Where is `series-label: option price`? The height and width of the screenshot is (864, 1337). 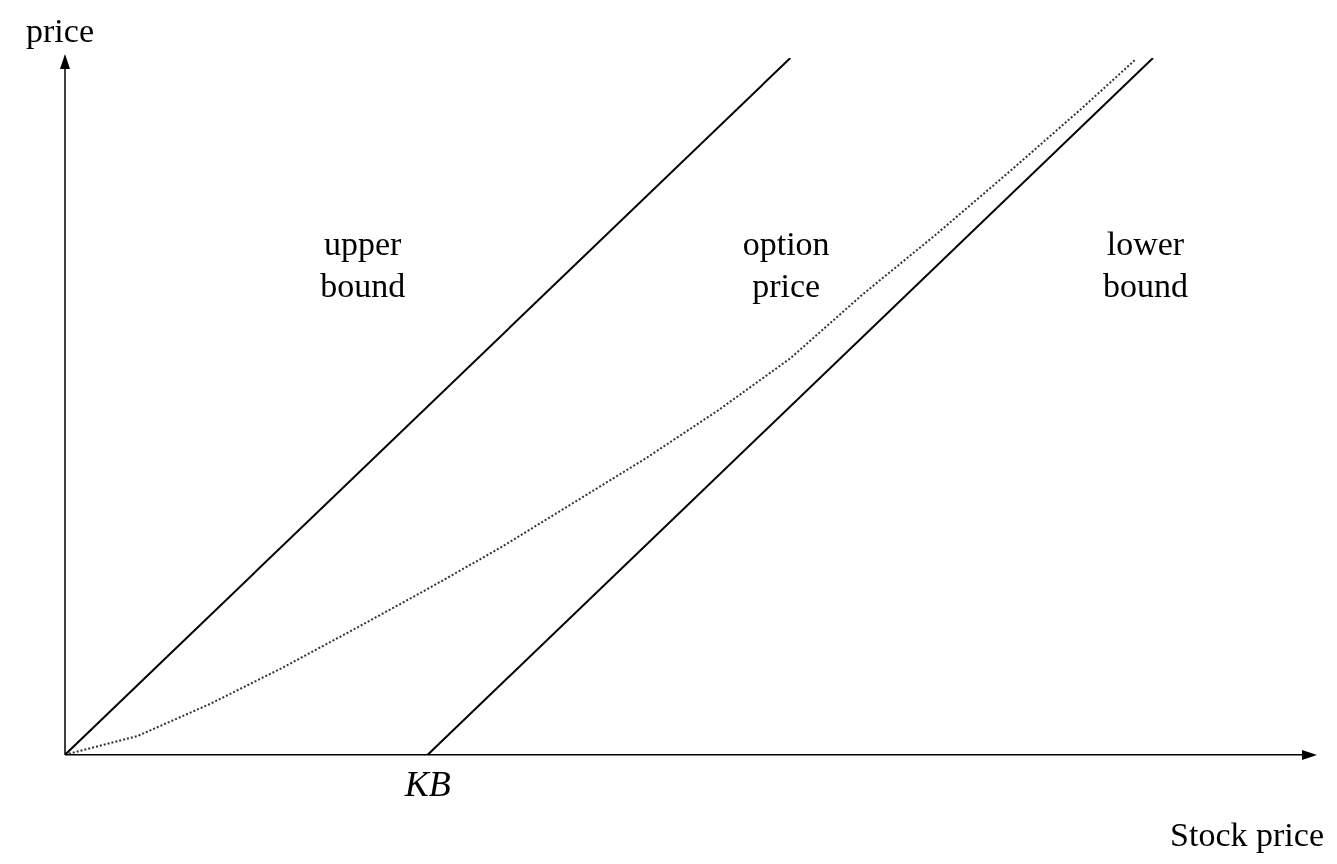
series-label: option price is located at coordinates (786, 264).